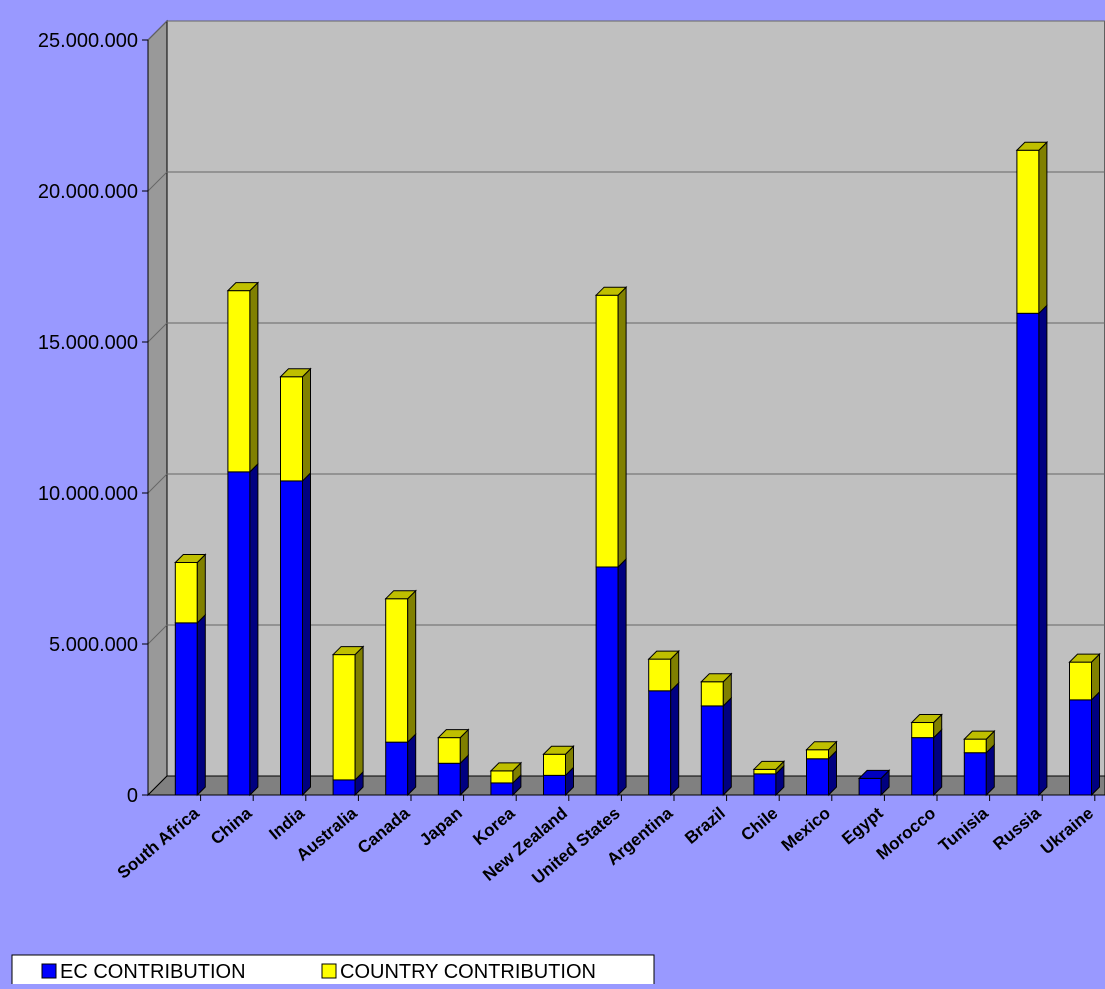  Describe the element at coordinates (153, 972) in the screenshot. I see `legend-label: EC CONTRIBUTION` at that location.